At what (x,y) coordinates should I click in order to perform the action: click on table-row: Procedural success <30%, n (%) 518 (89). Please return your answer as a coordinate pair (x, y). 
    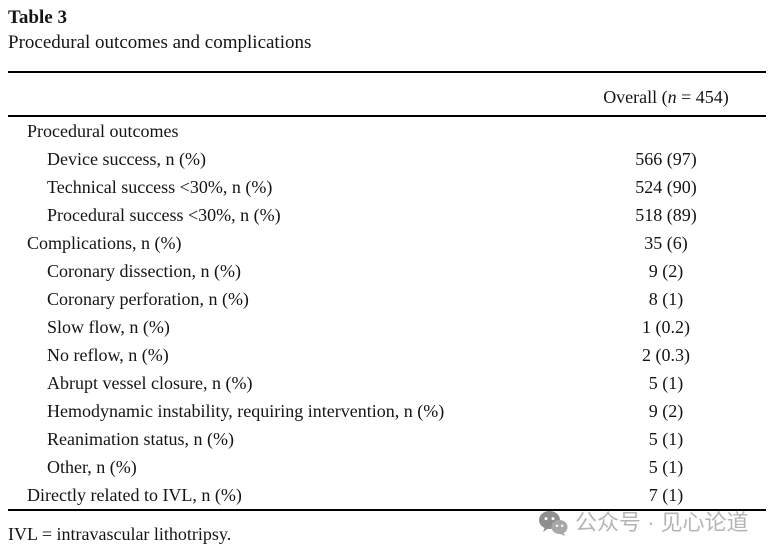
    Looking at the image, I should click on (387, 215).